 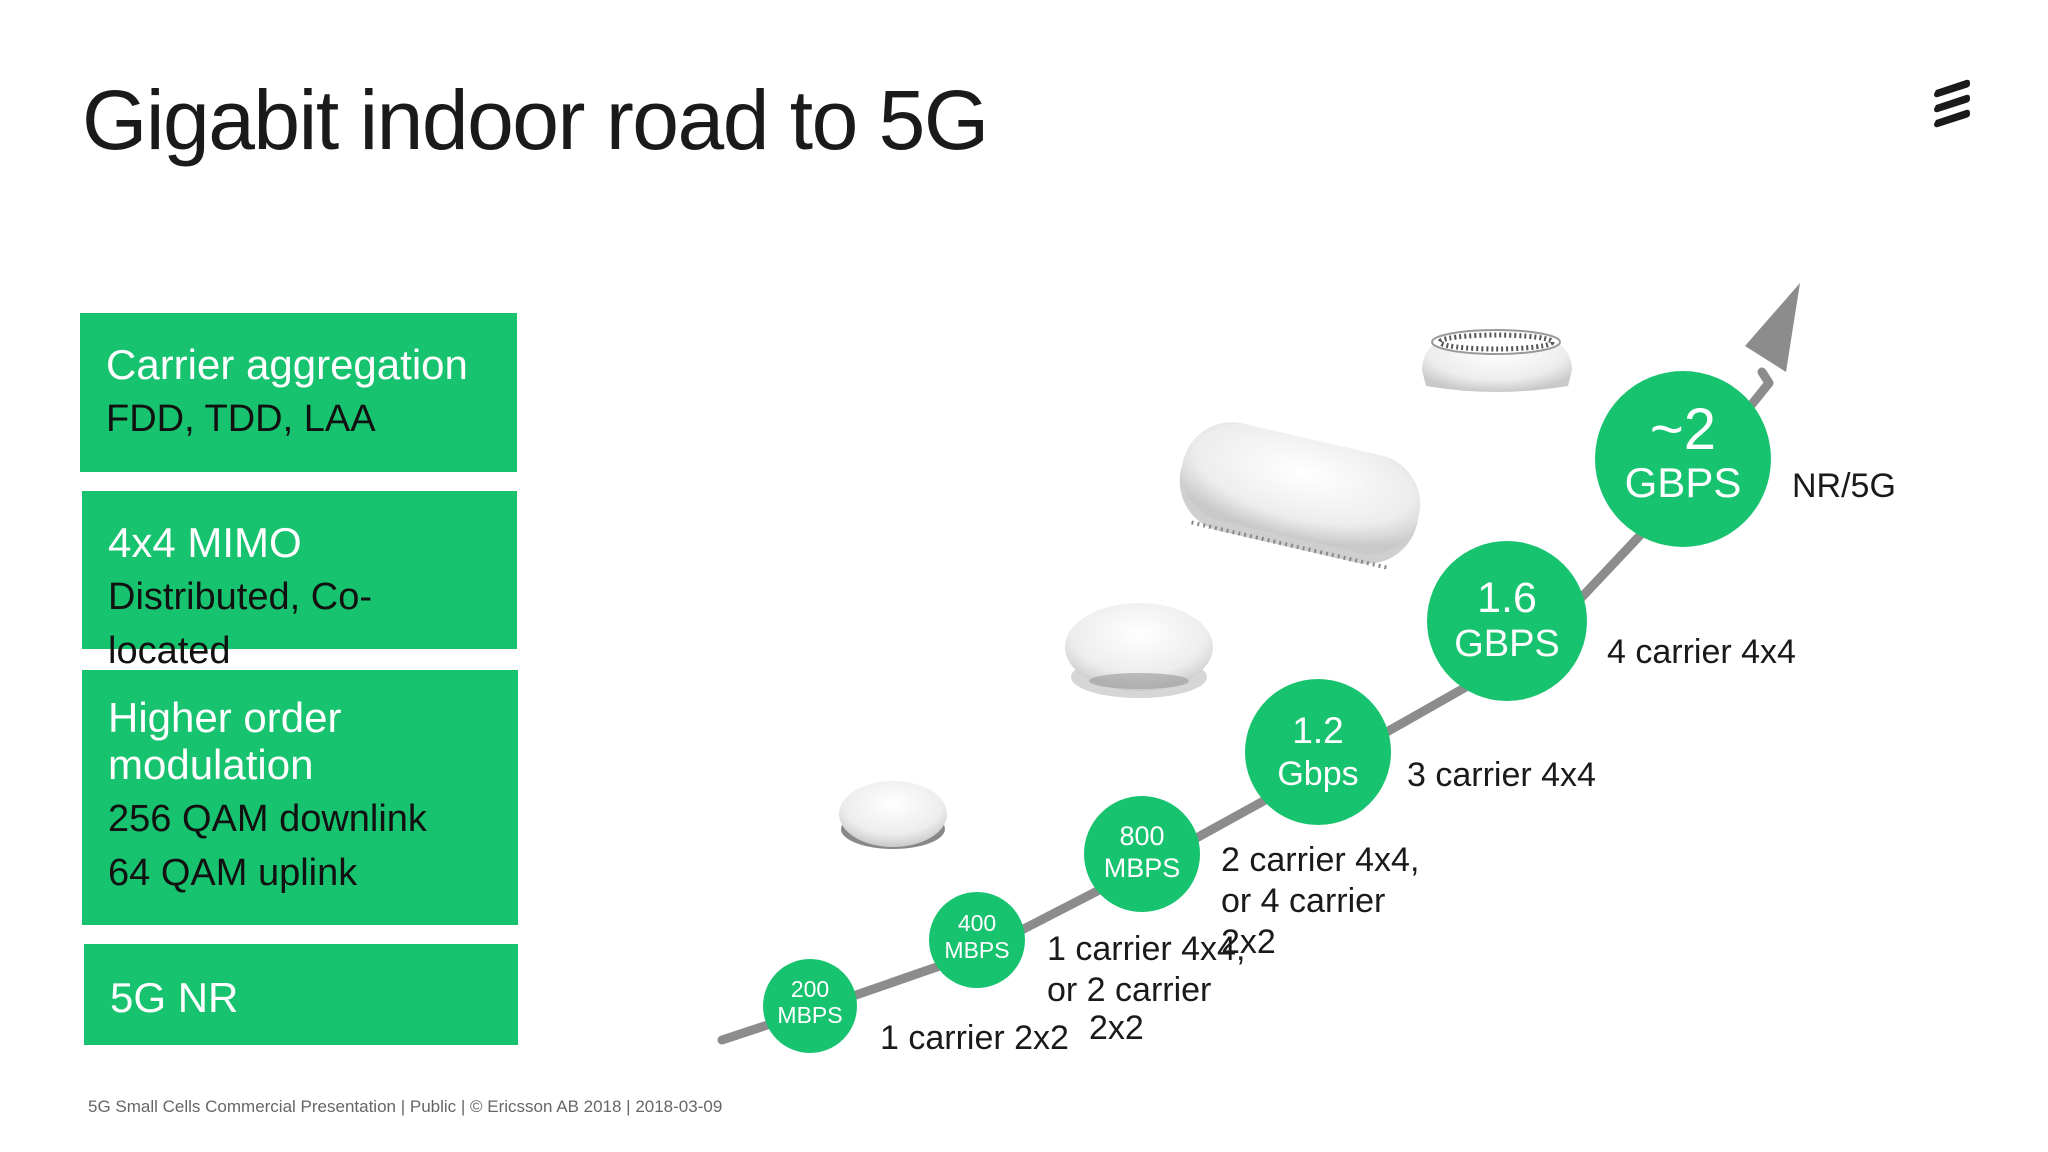 What do you see at coordinates (240, 624) in the screenshot?
I see `feature-detail: Distributed, Co-located` at bounding box center [240, 624].